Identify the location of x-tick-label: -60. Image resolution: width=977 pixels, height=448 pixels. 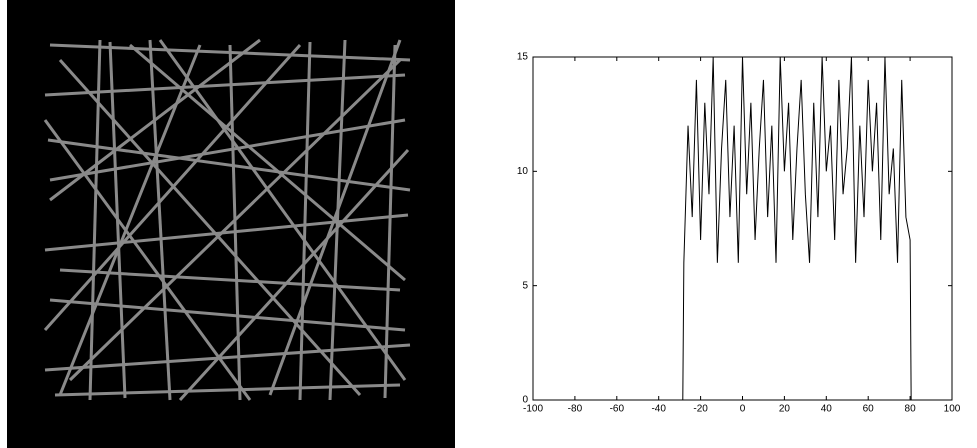
(617, 409).